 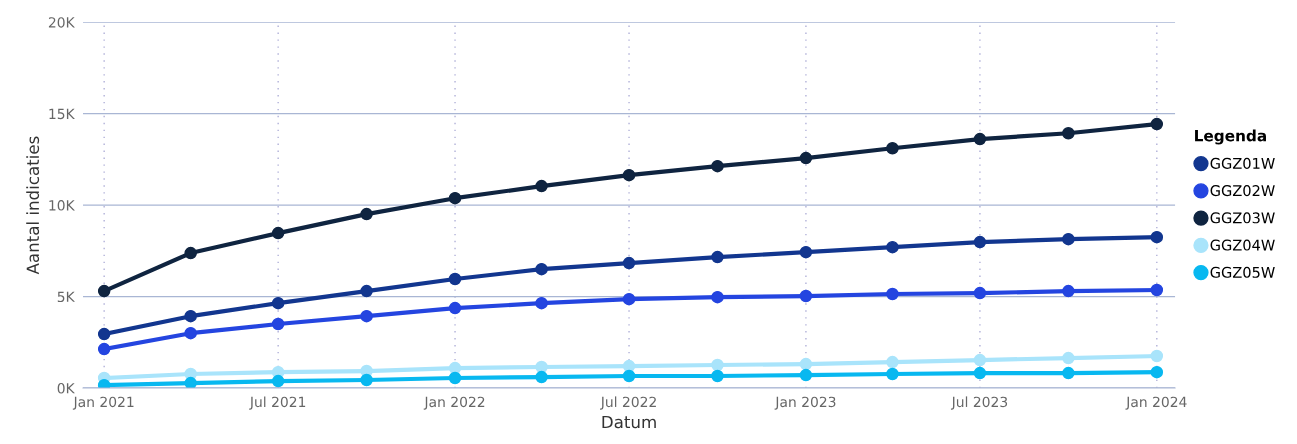 I want to click on y-axis-title: Aantal indicaties, so click(x=33, y=205).